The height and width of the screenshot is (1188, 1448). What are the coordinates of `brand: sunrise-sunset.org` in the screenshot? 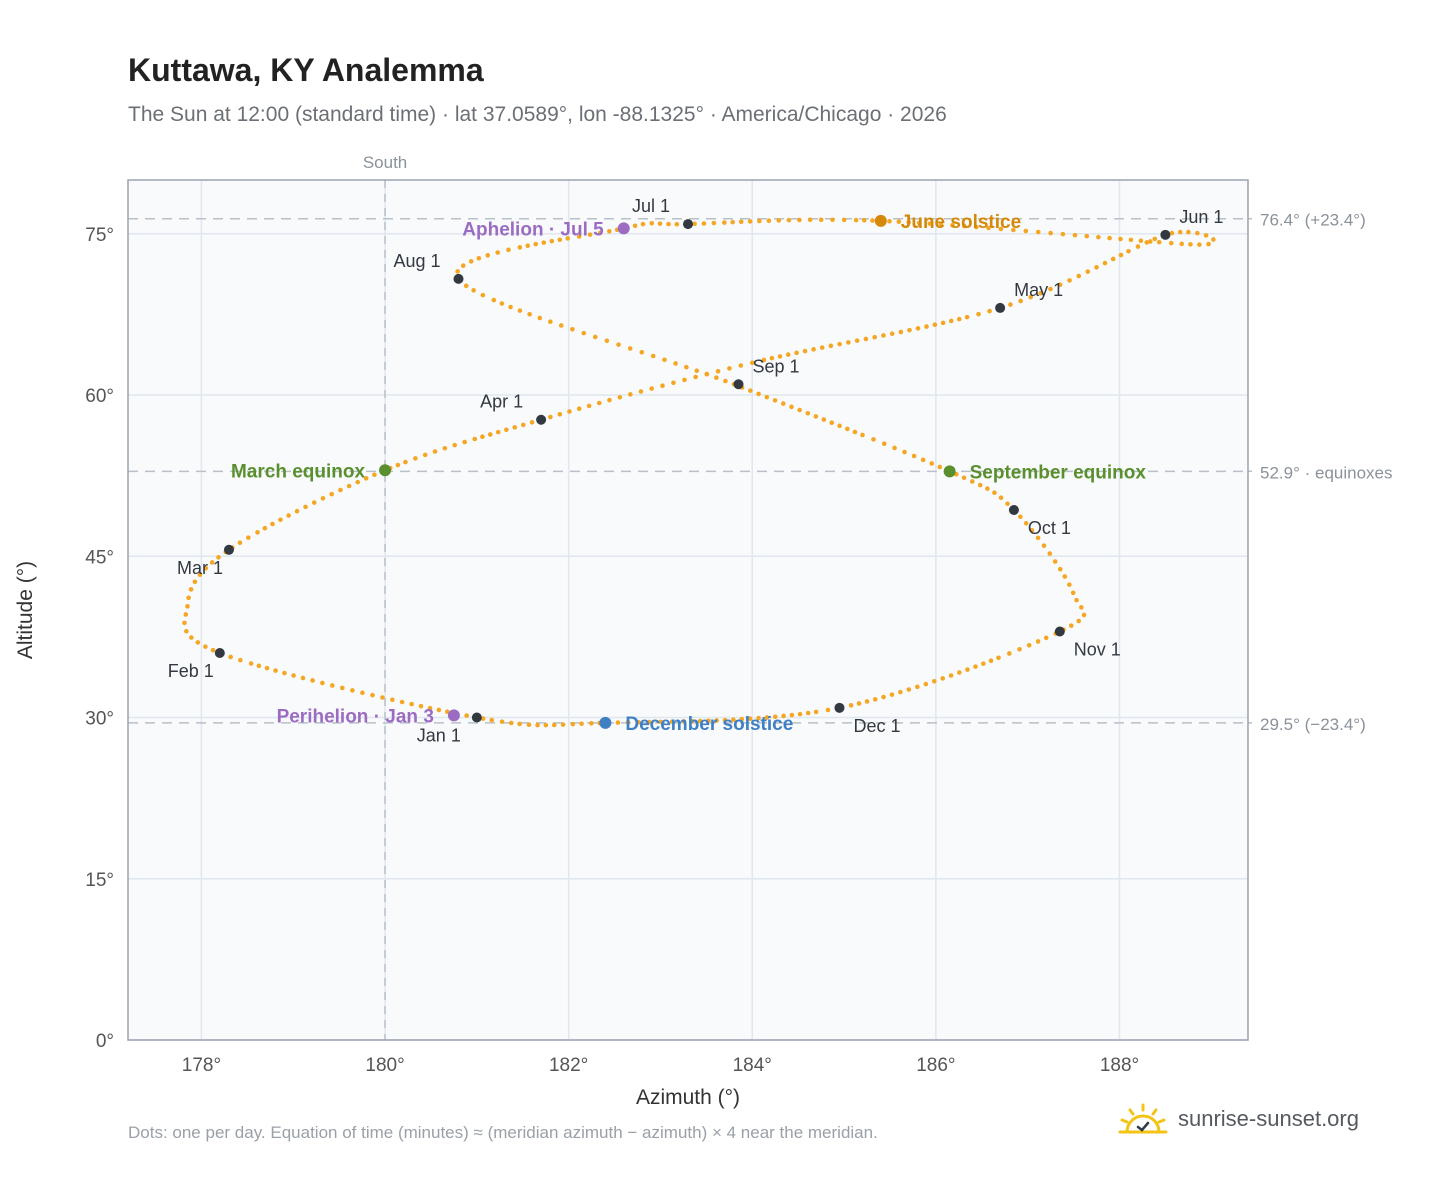 It's located at (1238, 1119).